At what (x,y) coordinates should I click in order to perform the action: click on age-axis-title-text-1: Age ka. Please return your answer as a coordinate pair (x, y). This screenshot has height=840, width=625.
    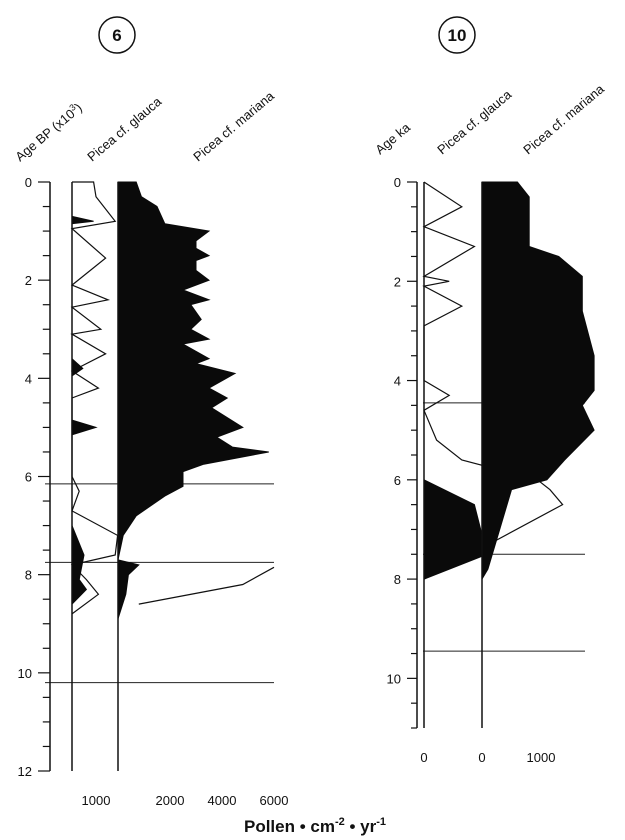
    Looking at the image, I should click on (392, 138).